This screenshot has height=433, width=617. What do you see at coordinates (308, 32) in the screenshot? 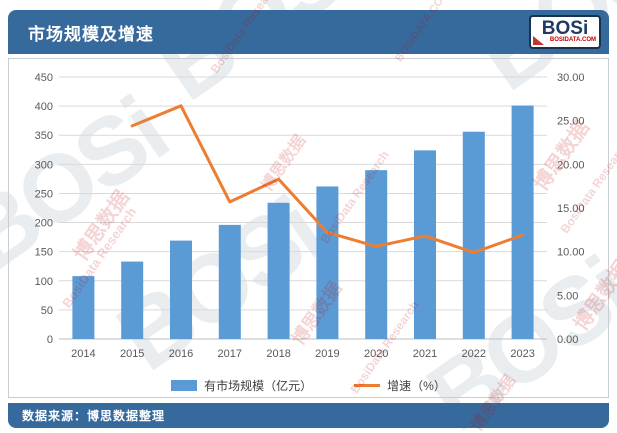
I see `header-bar: 市场规模及增速 BOSi BOSIDATA.COM` at bounding box center [308, 32].